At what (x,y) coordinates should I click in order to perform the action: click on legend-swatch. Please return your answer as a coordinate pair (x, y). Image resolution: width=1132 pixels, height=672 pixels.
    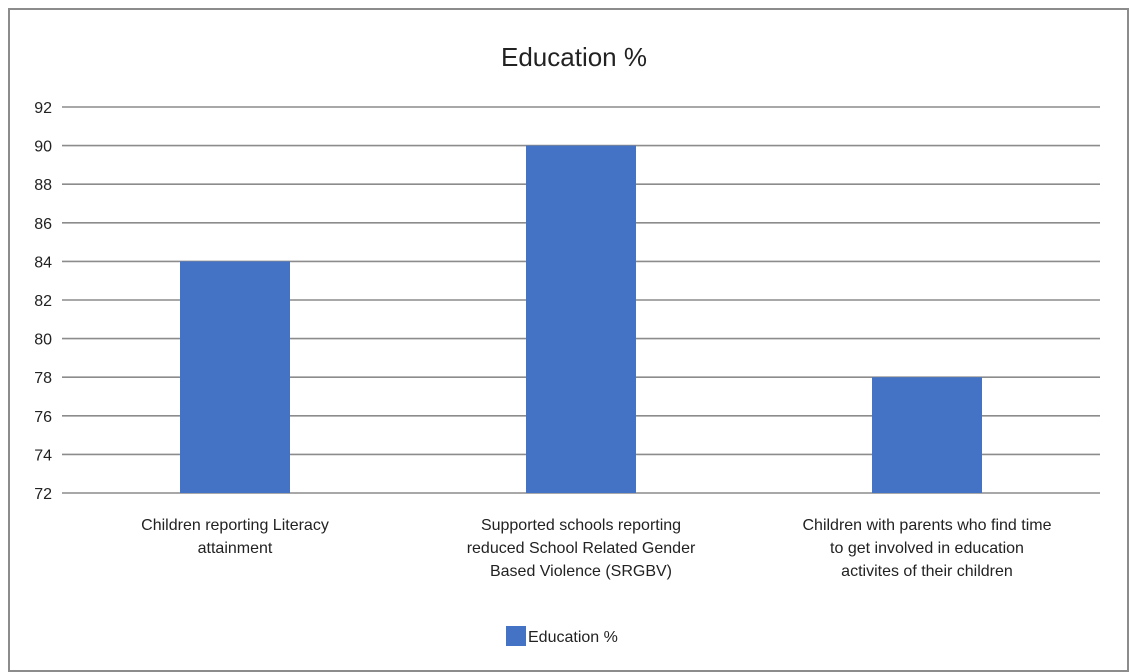
    Looking at the image, I should click on (516, 636).